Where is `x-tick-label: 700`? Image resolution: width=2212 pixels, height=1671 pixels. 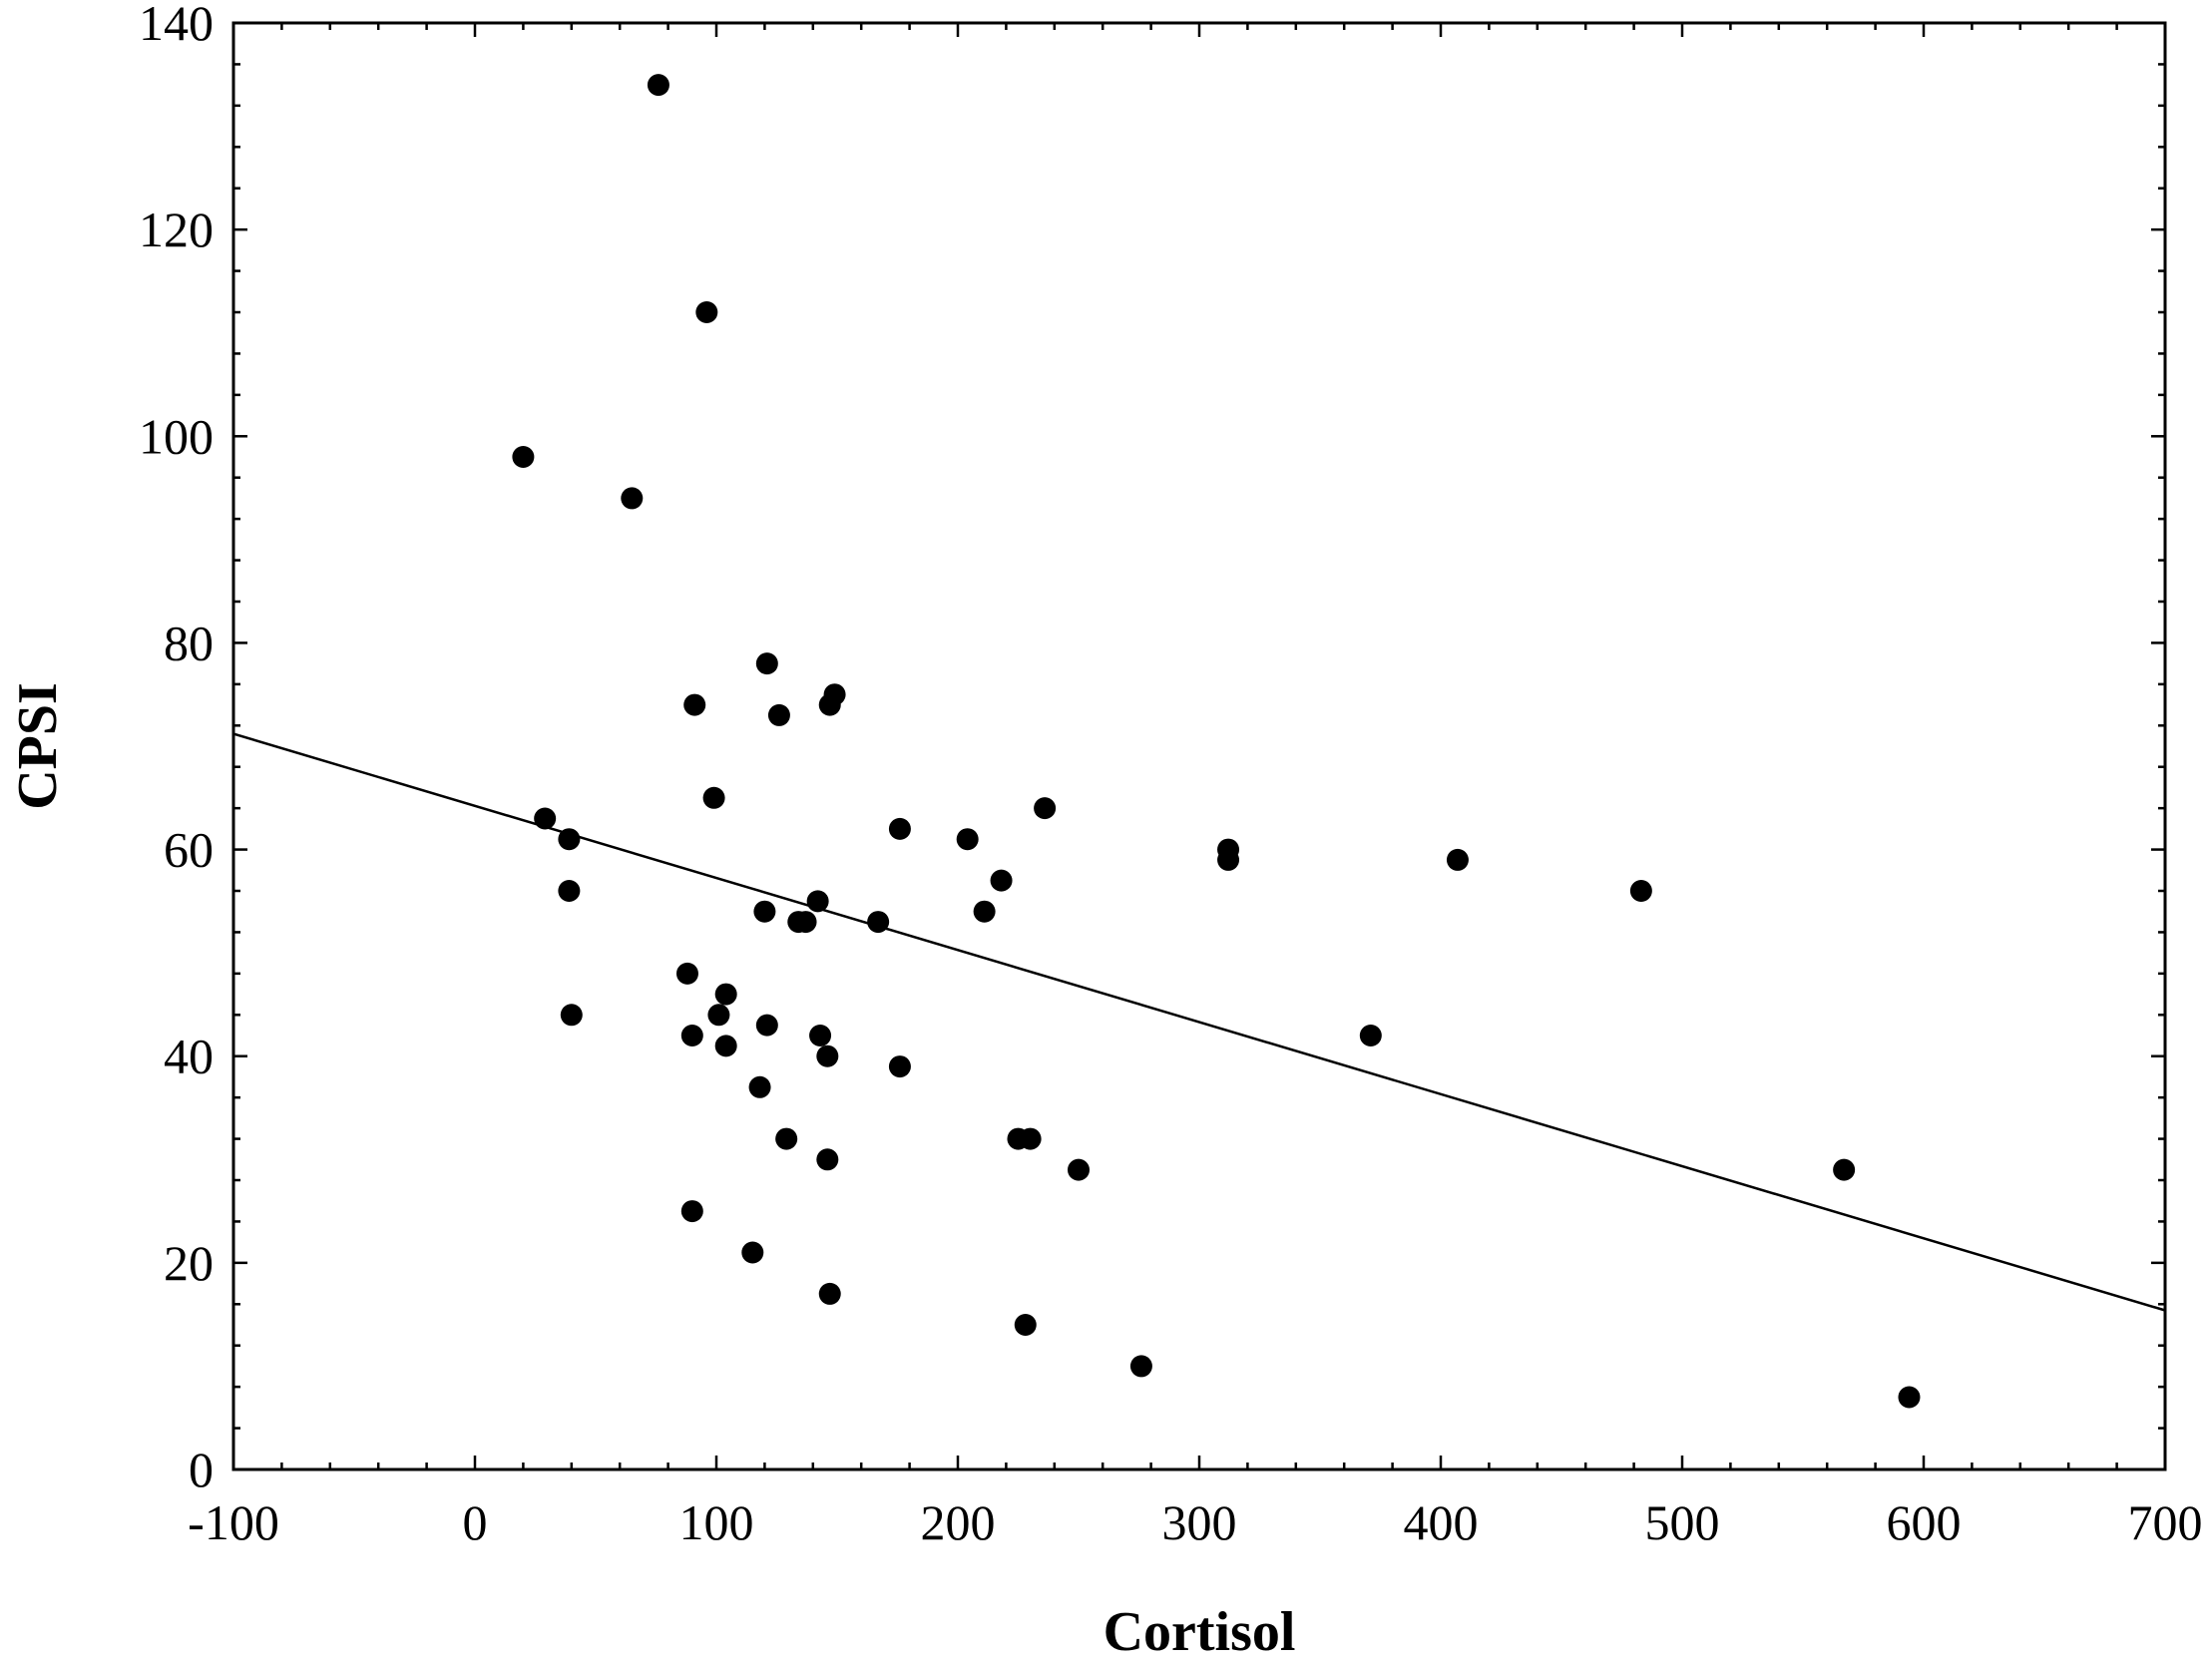
x-tick-label: 700 is located at coordinates (2166, 1522).